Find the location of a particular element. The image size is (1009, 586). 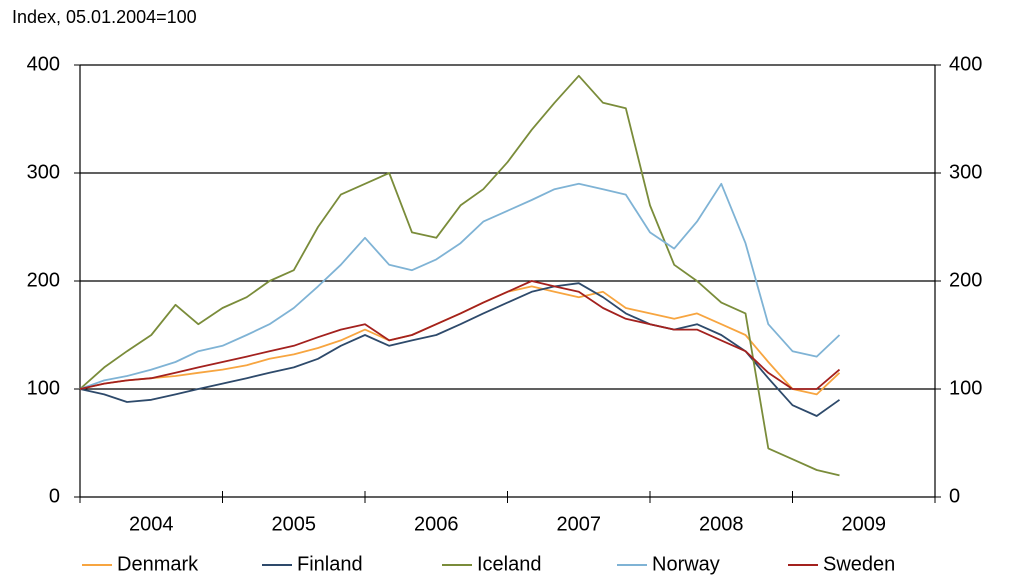

x-tick-label: 2004 is located at coordinates (151, 524).